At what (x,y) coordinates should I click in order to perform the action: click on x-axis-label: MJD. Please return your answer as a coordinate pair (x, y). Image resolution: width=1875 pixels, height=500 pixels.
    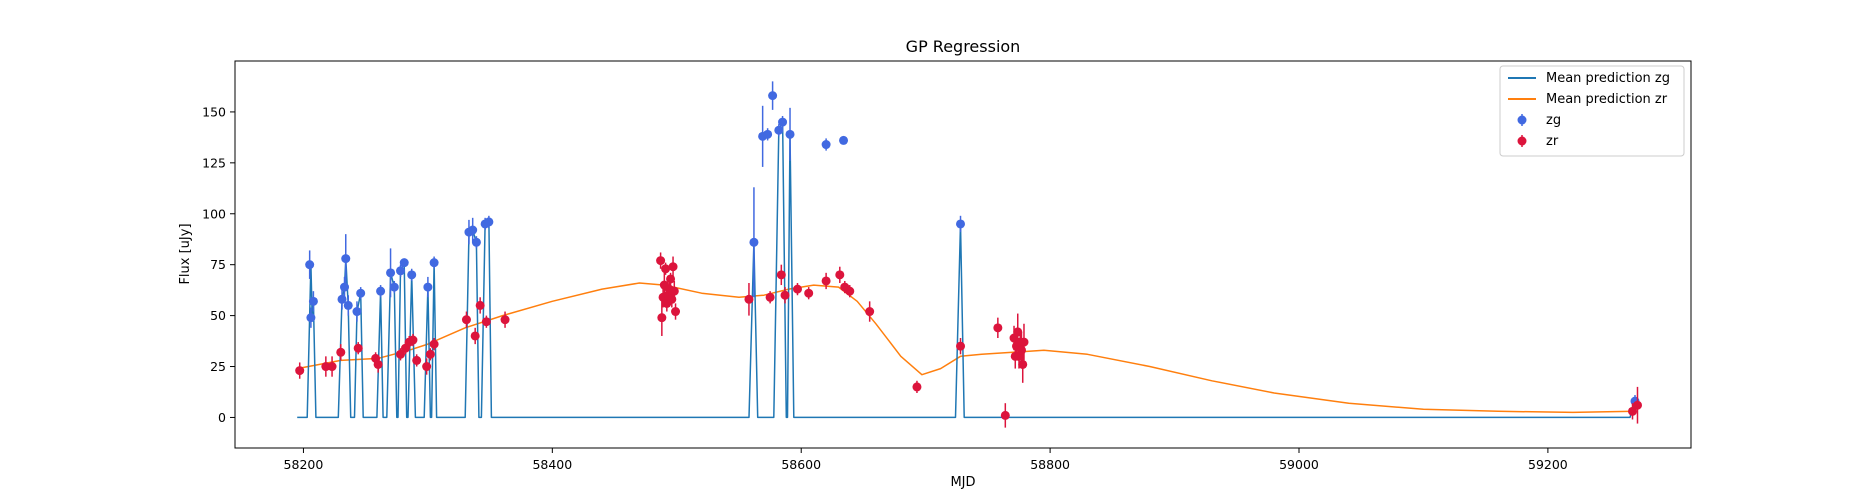
    Looking at the image, I should click on (962, 482).